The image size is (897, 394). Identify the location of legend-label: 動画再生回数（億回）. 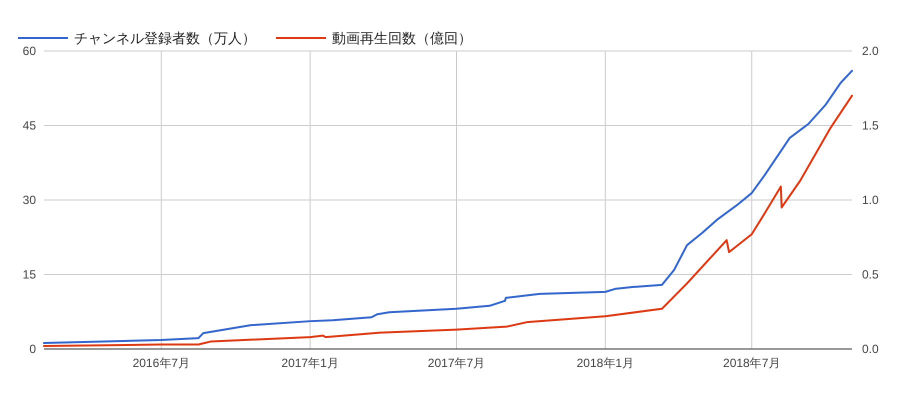
(402, 38).